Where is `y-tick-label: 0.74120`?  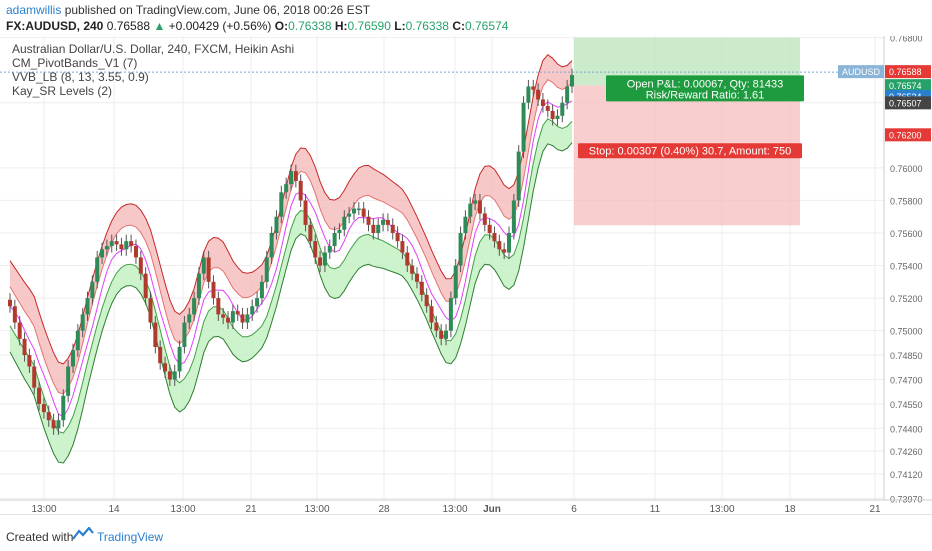
y-tick-label: 0.74120 is located at coordinates (906, 475).